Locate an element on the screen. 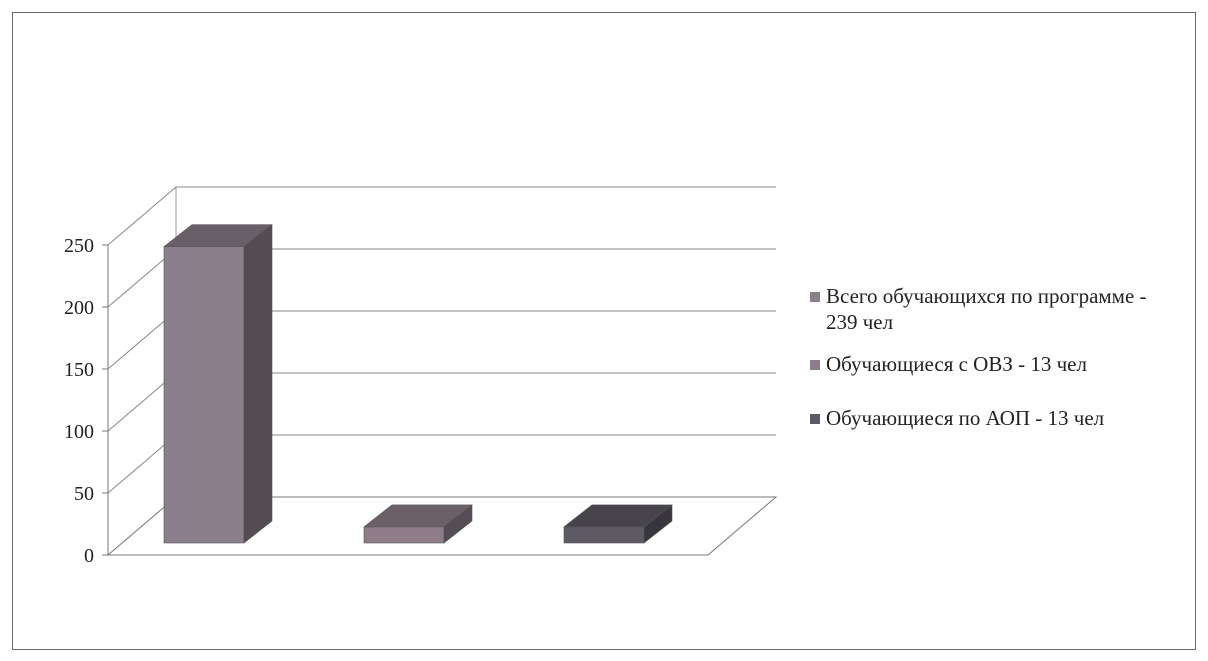 Image resolution: width=1208 pixels, height=661 pixels. y-axis-ticks: 0 50 100 150 200 250 is located at coordinates (86, 401).